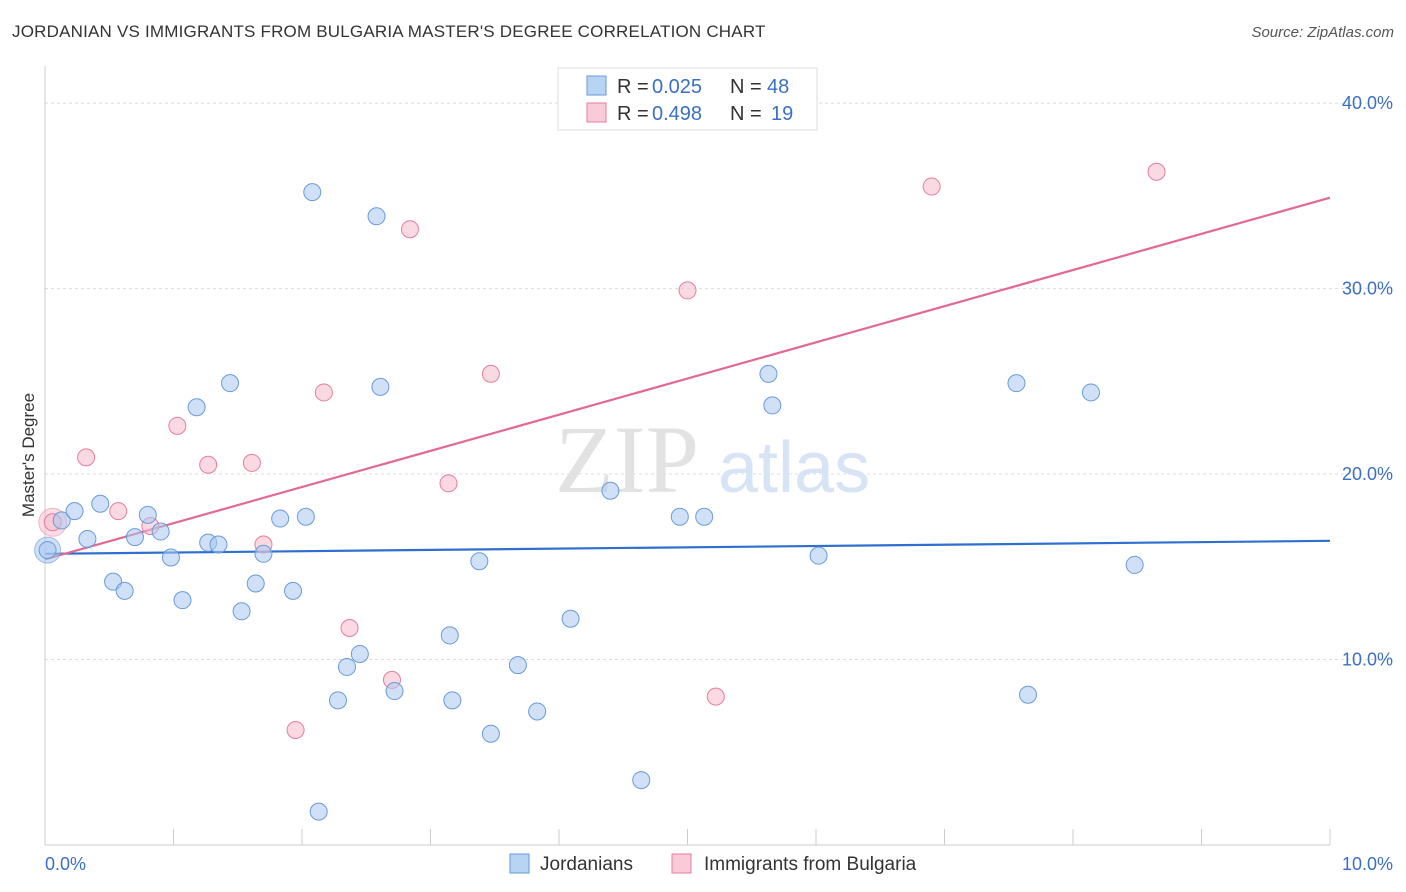 The image size is (1406, 892). What do you see at coordinates (596, 85) in the screenshot?
I see `legend-swatch-jordanians` at bounding box center [596, 85].